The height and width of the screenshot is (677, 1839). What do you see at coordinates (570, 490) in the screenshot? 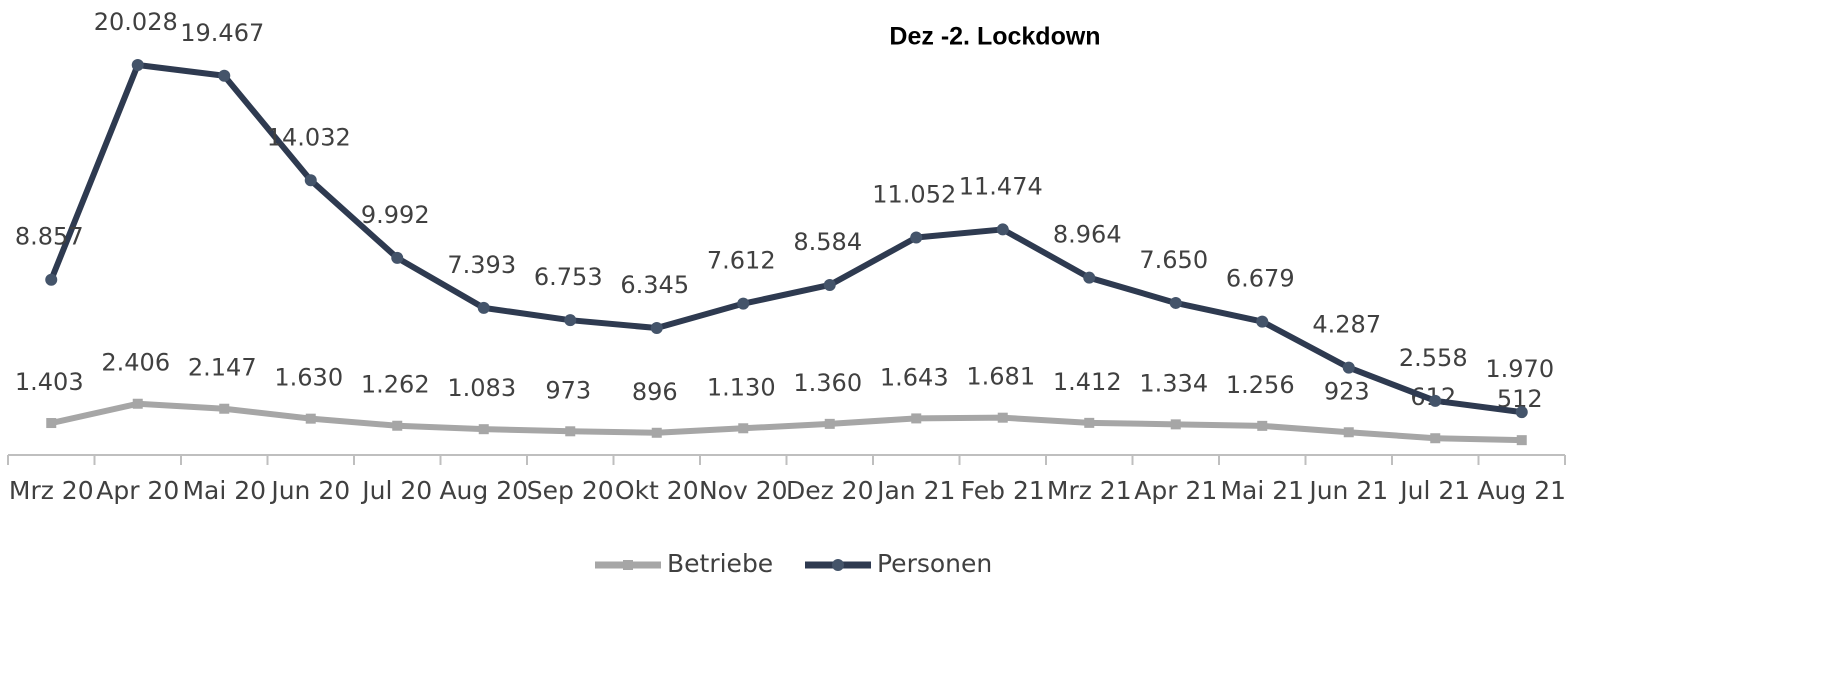
I see `x-tick-label: Sep 20` at bounding box center [570, 490].